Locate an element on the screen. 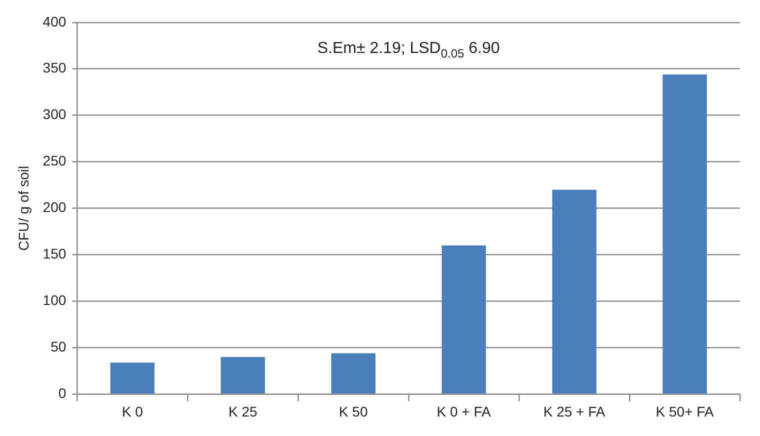  y-tick-label: 100 is located at coordinates (54, 300).